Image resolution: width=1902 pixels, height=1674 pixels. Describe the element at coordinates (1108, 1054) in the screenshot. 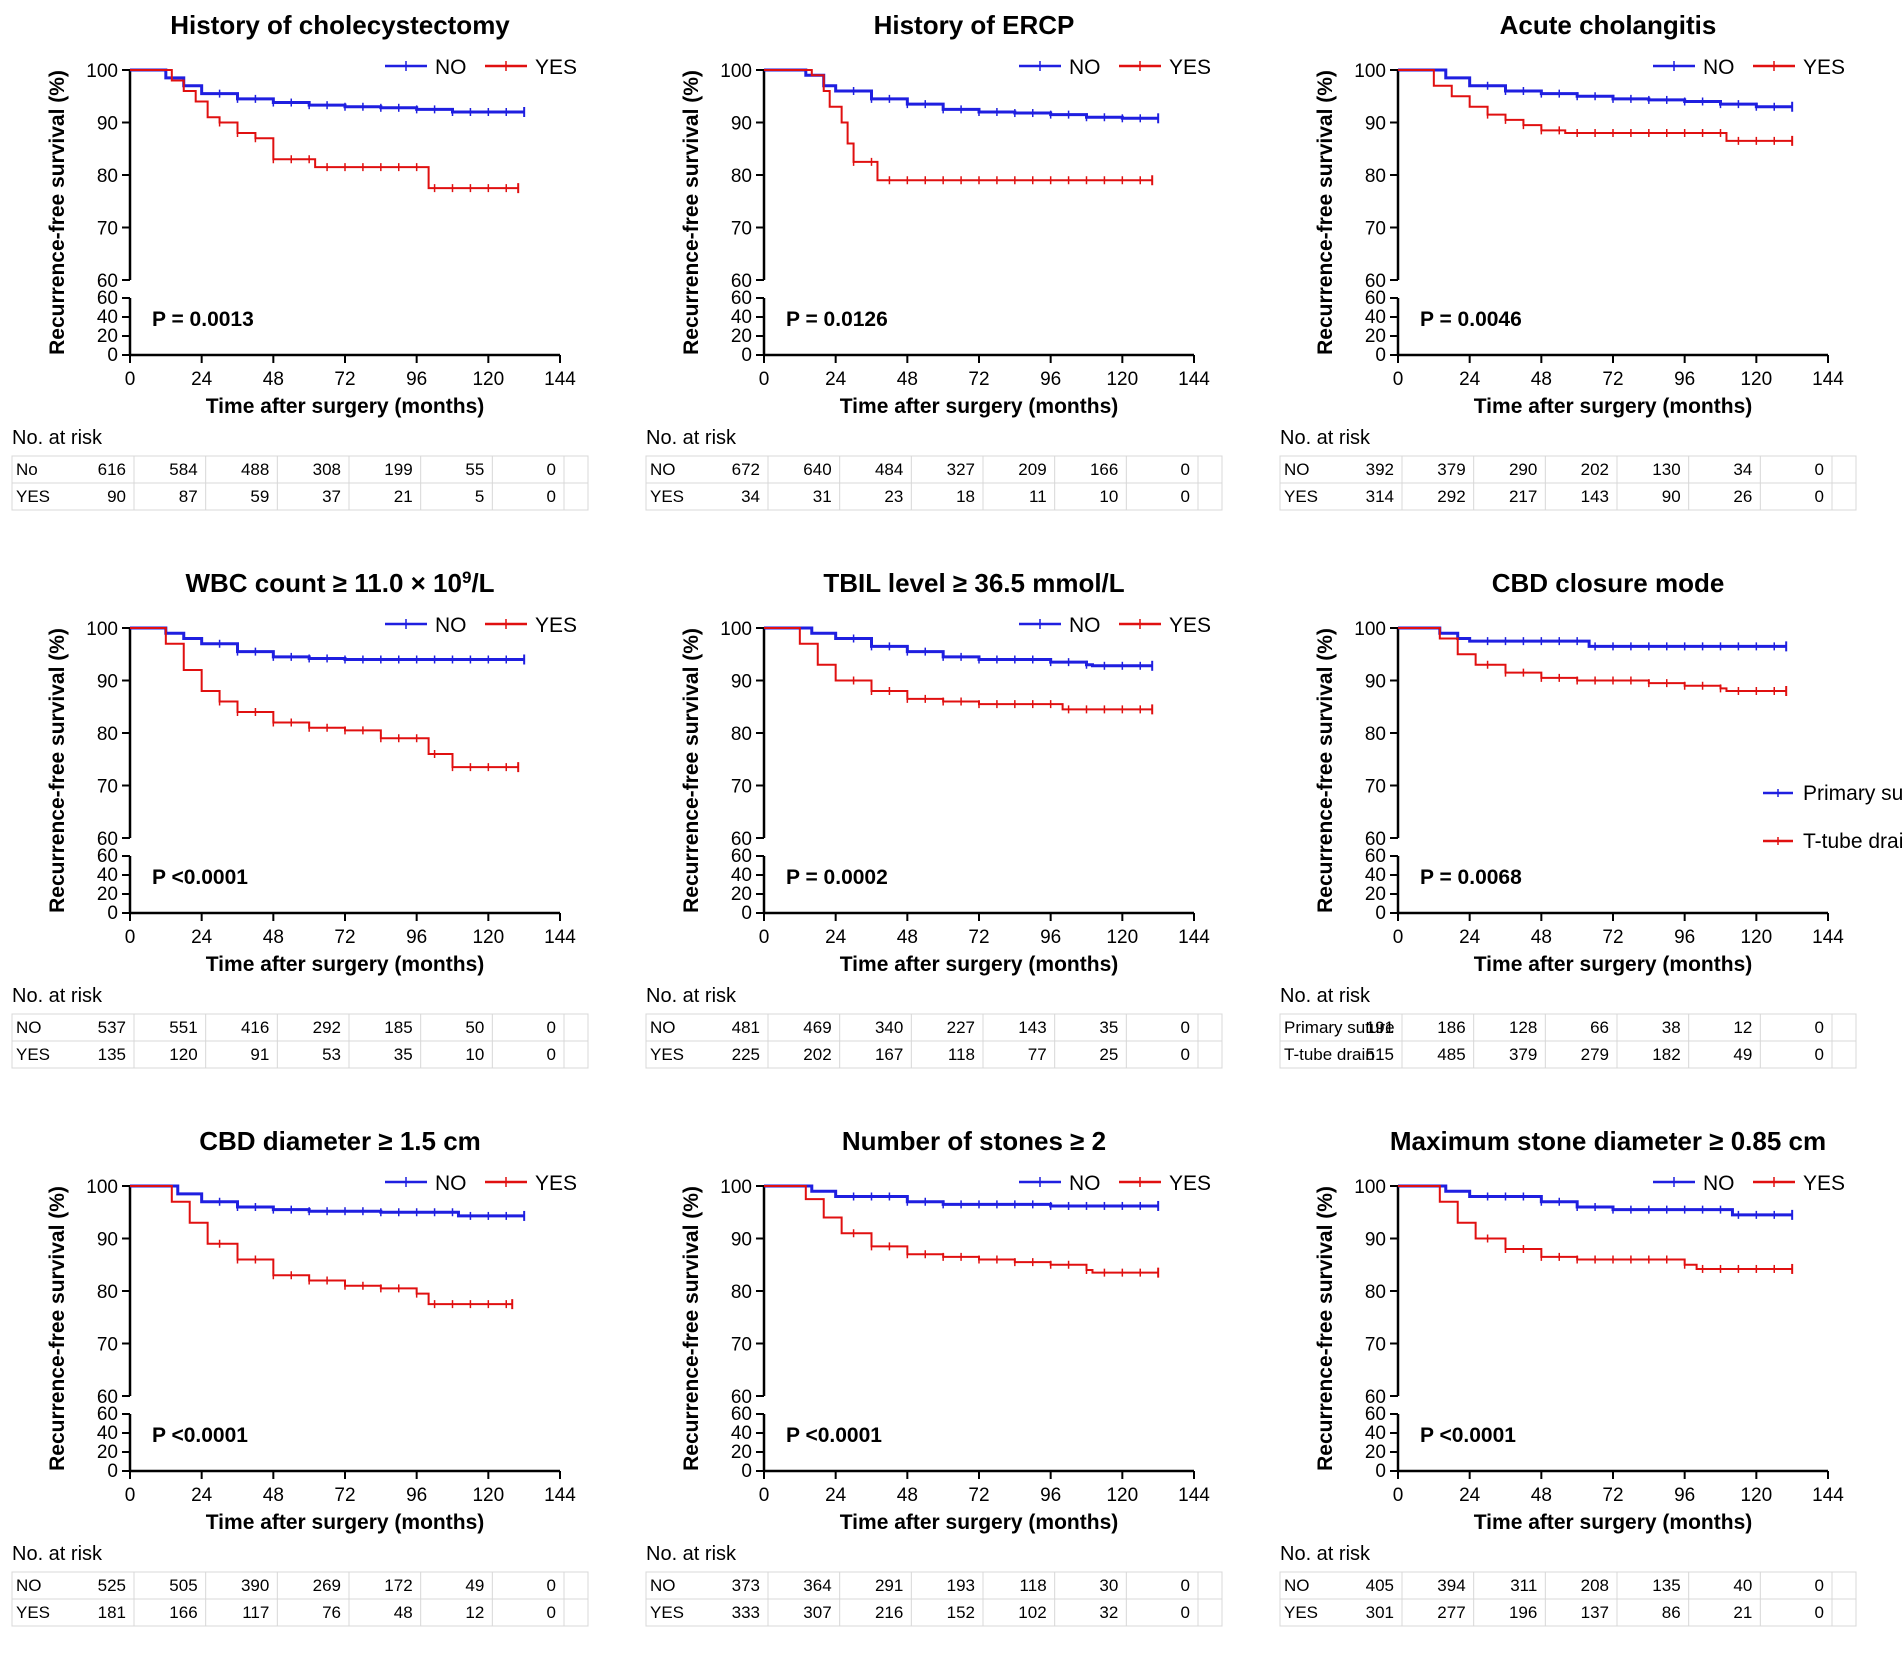

I see `risk-cell: 25` at that location.